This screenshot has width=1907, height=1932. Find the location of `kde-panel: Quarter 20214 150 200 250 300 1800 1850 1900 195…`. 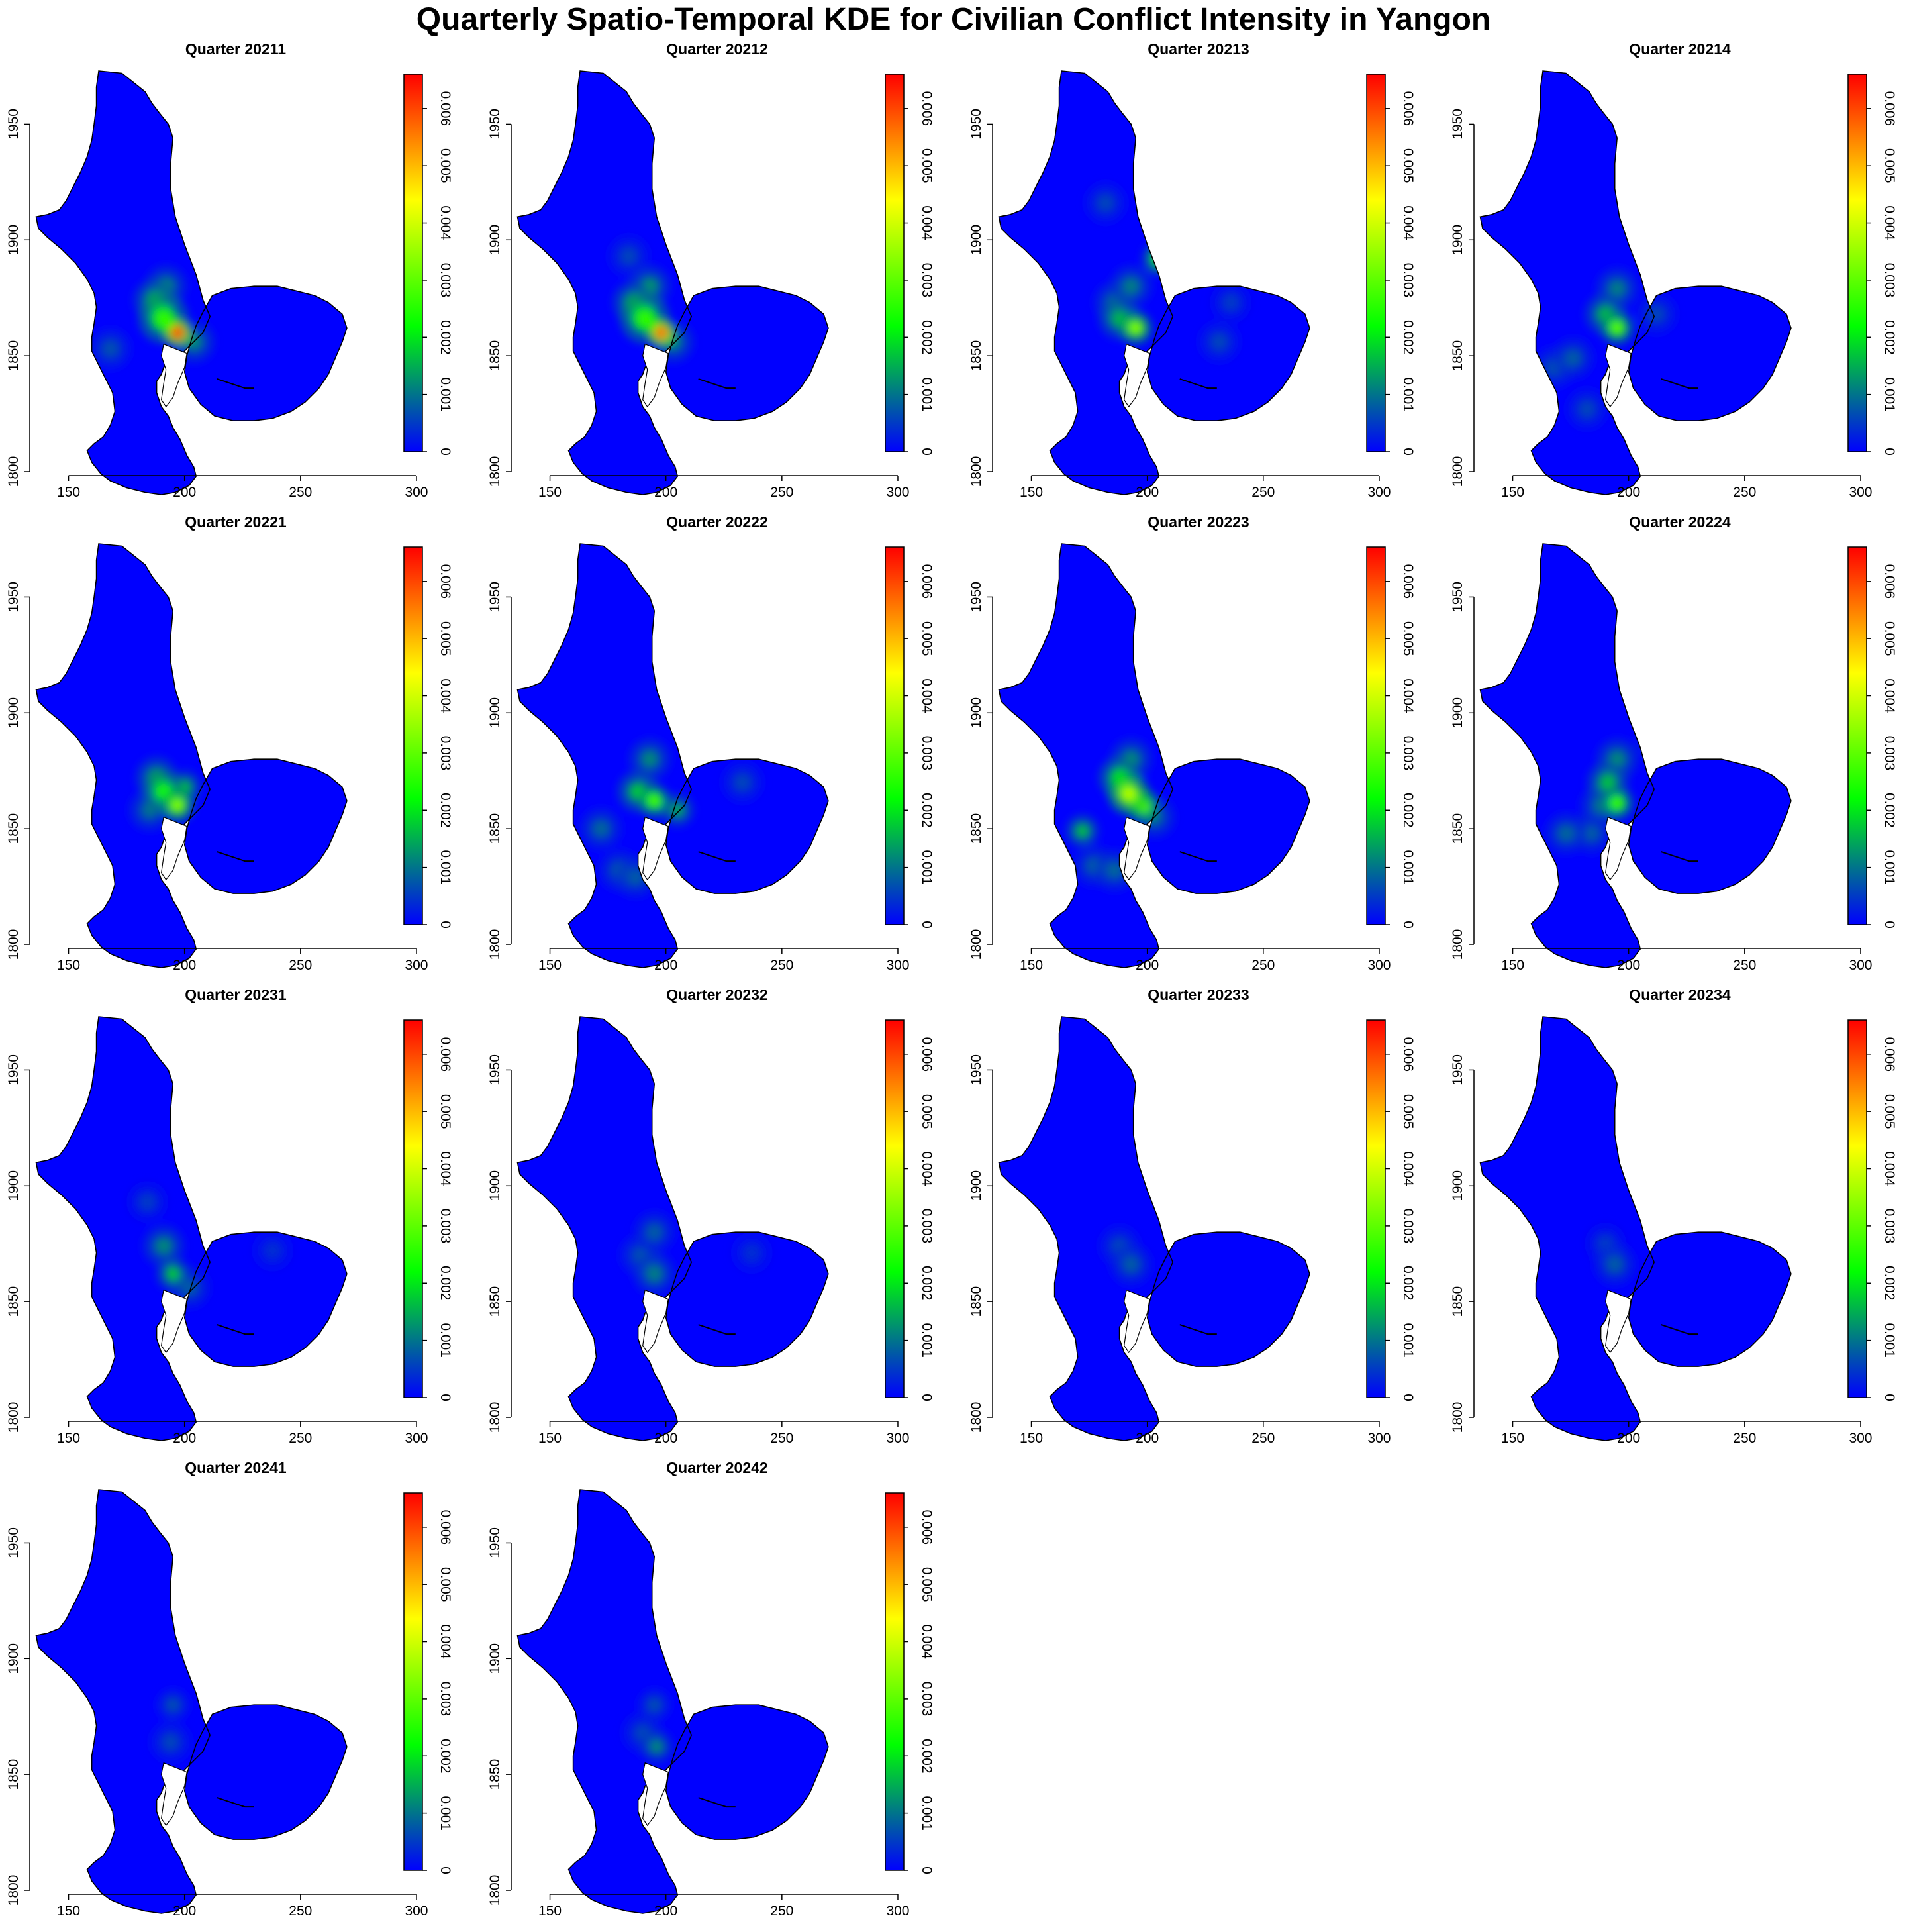

kde-panel: Quarter 20214 150 200 250 300 1800 1850 1900 195… is located at coordinates (1675, 276).